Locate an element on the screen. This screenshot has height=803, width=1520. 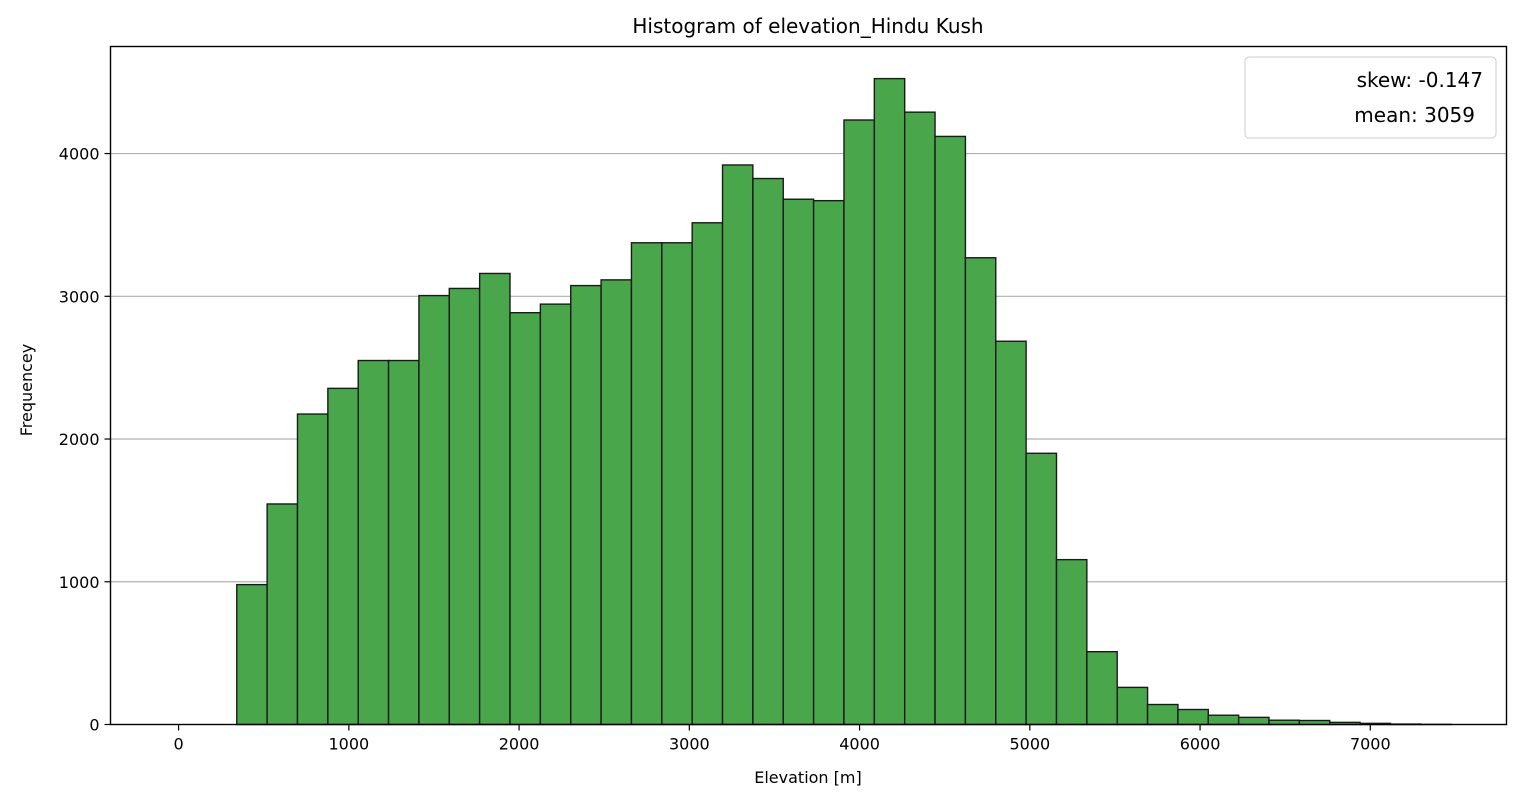
legend-skew: skew: -0.147 is located at coordinates (1420, 80).